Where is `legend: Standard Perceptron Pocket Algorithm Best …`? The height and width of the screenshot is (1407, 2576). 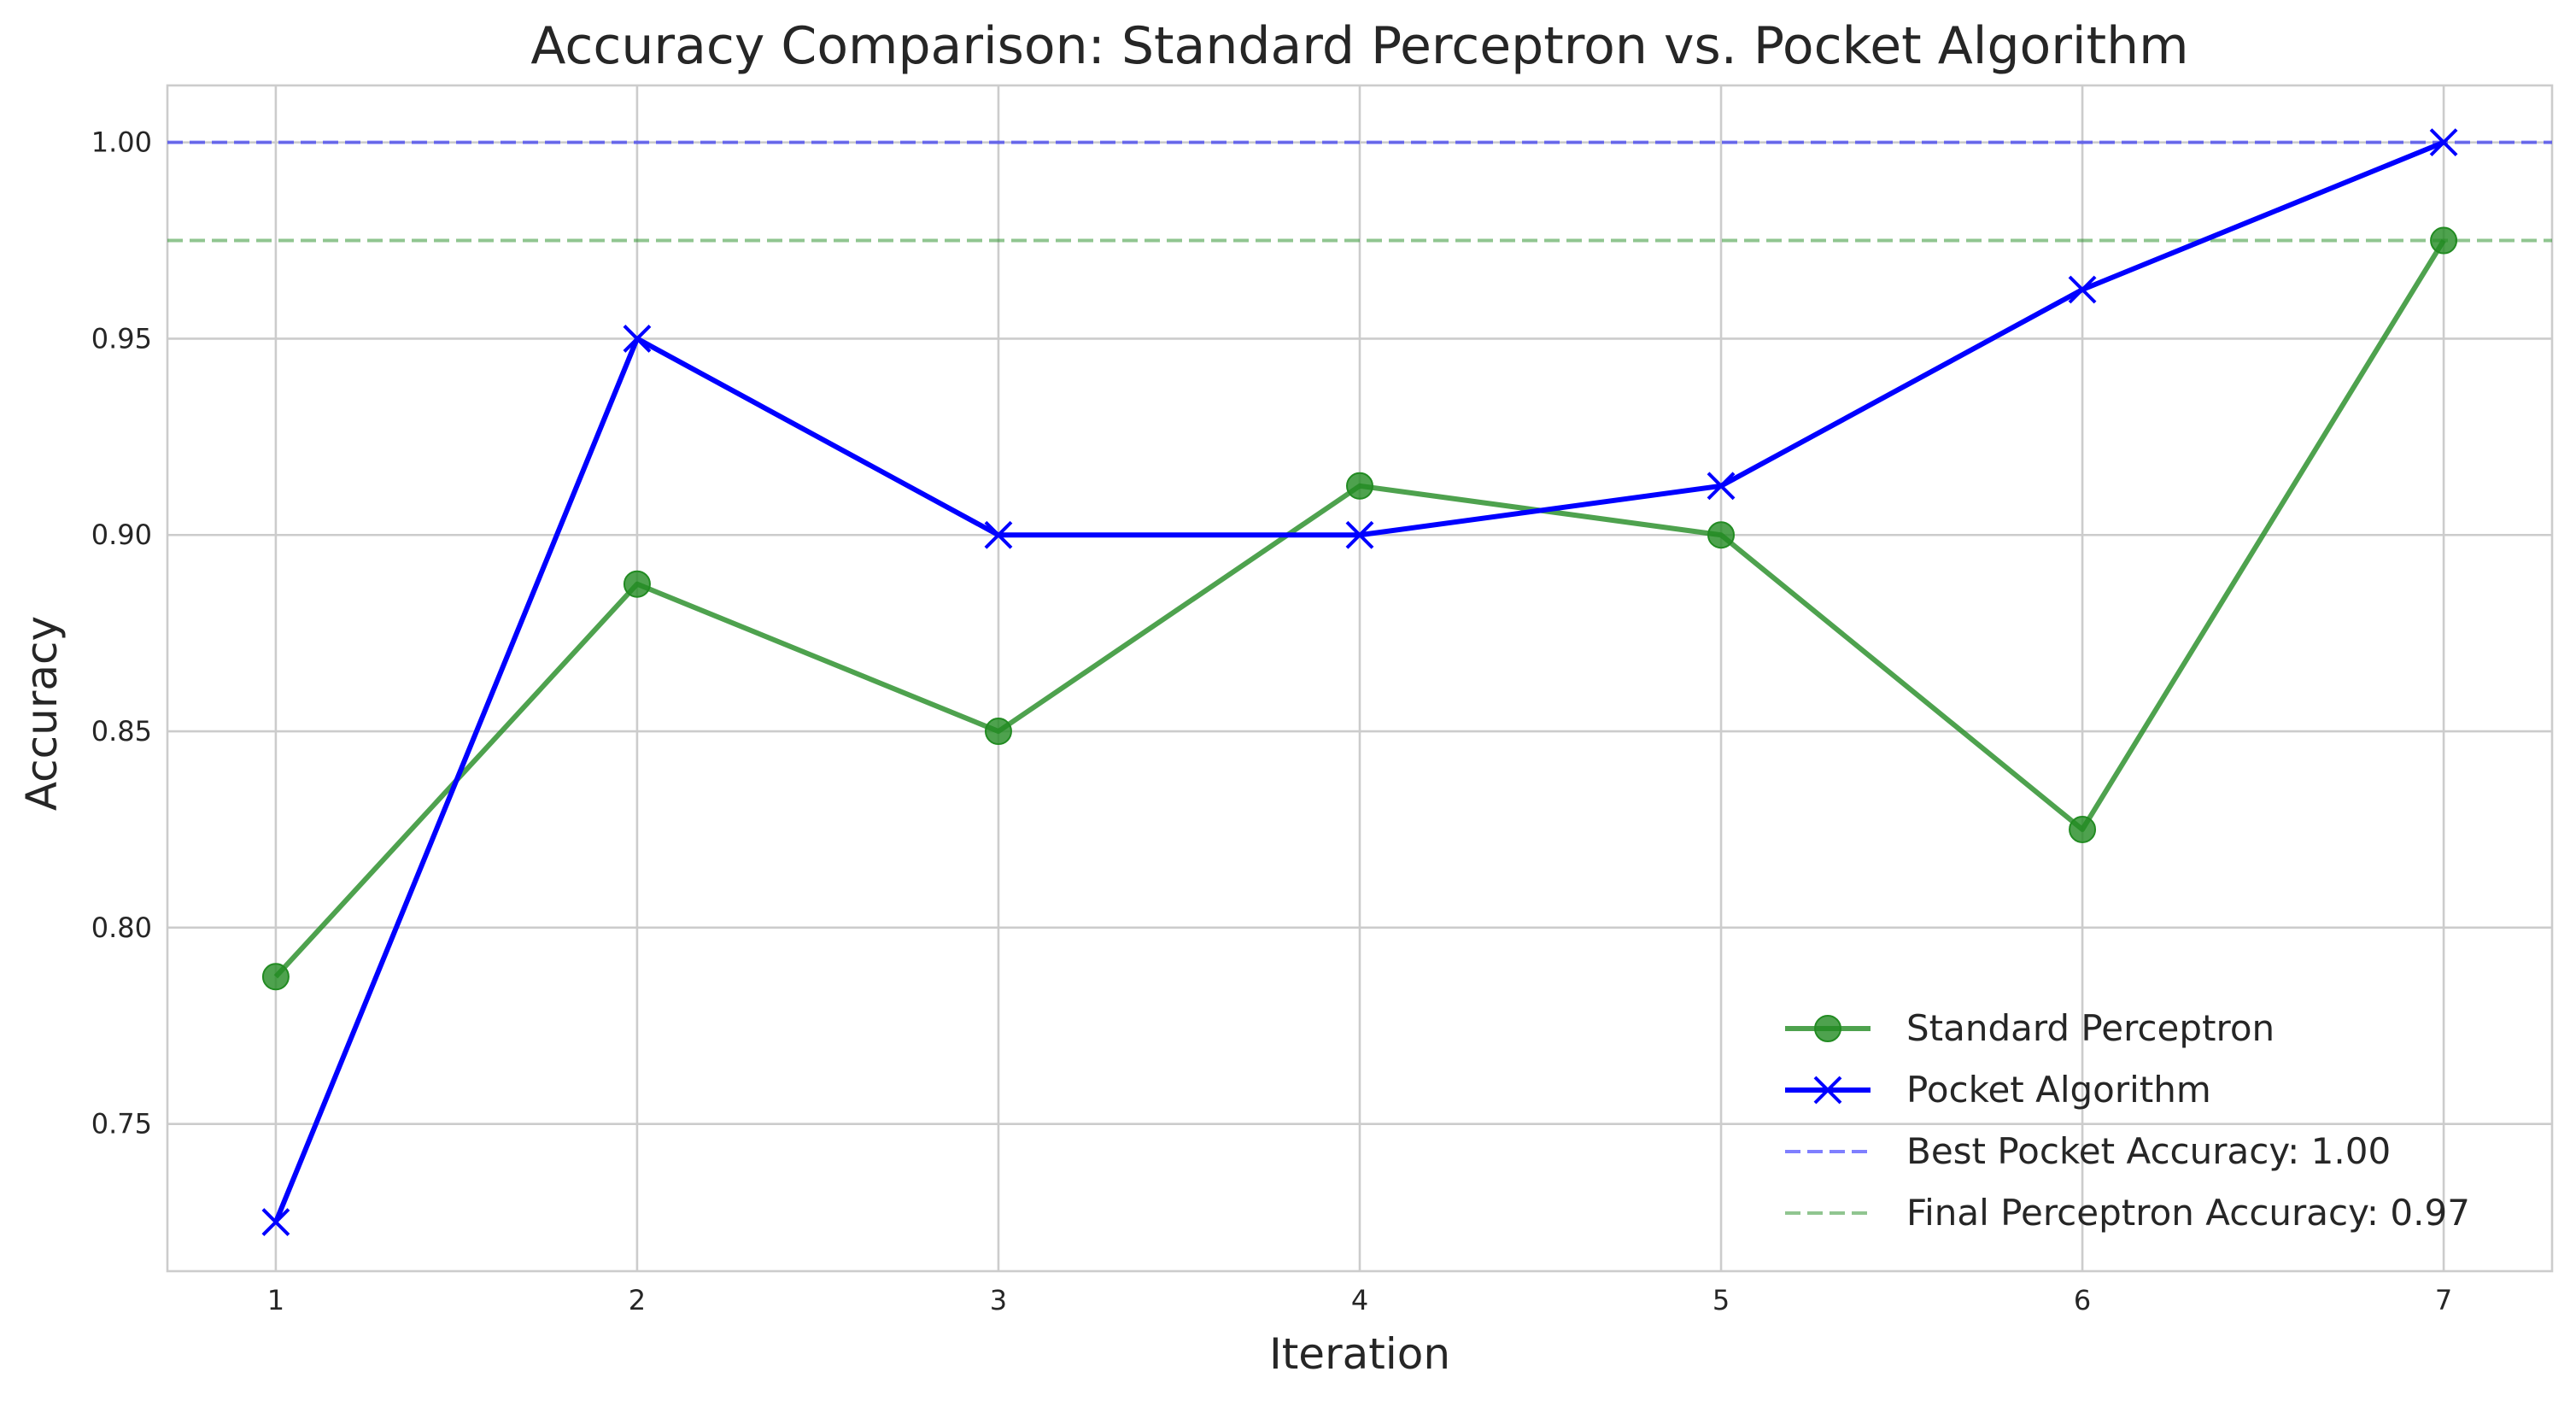
legend: Standard Perceptron Pocket Algorithm Best … is located at coordinates (2127, 1121).